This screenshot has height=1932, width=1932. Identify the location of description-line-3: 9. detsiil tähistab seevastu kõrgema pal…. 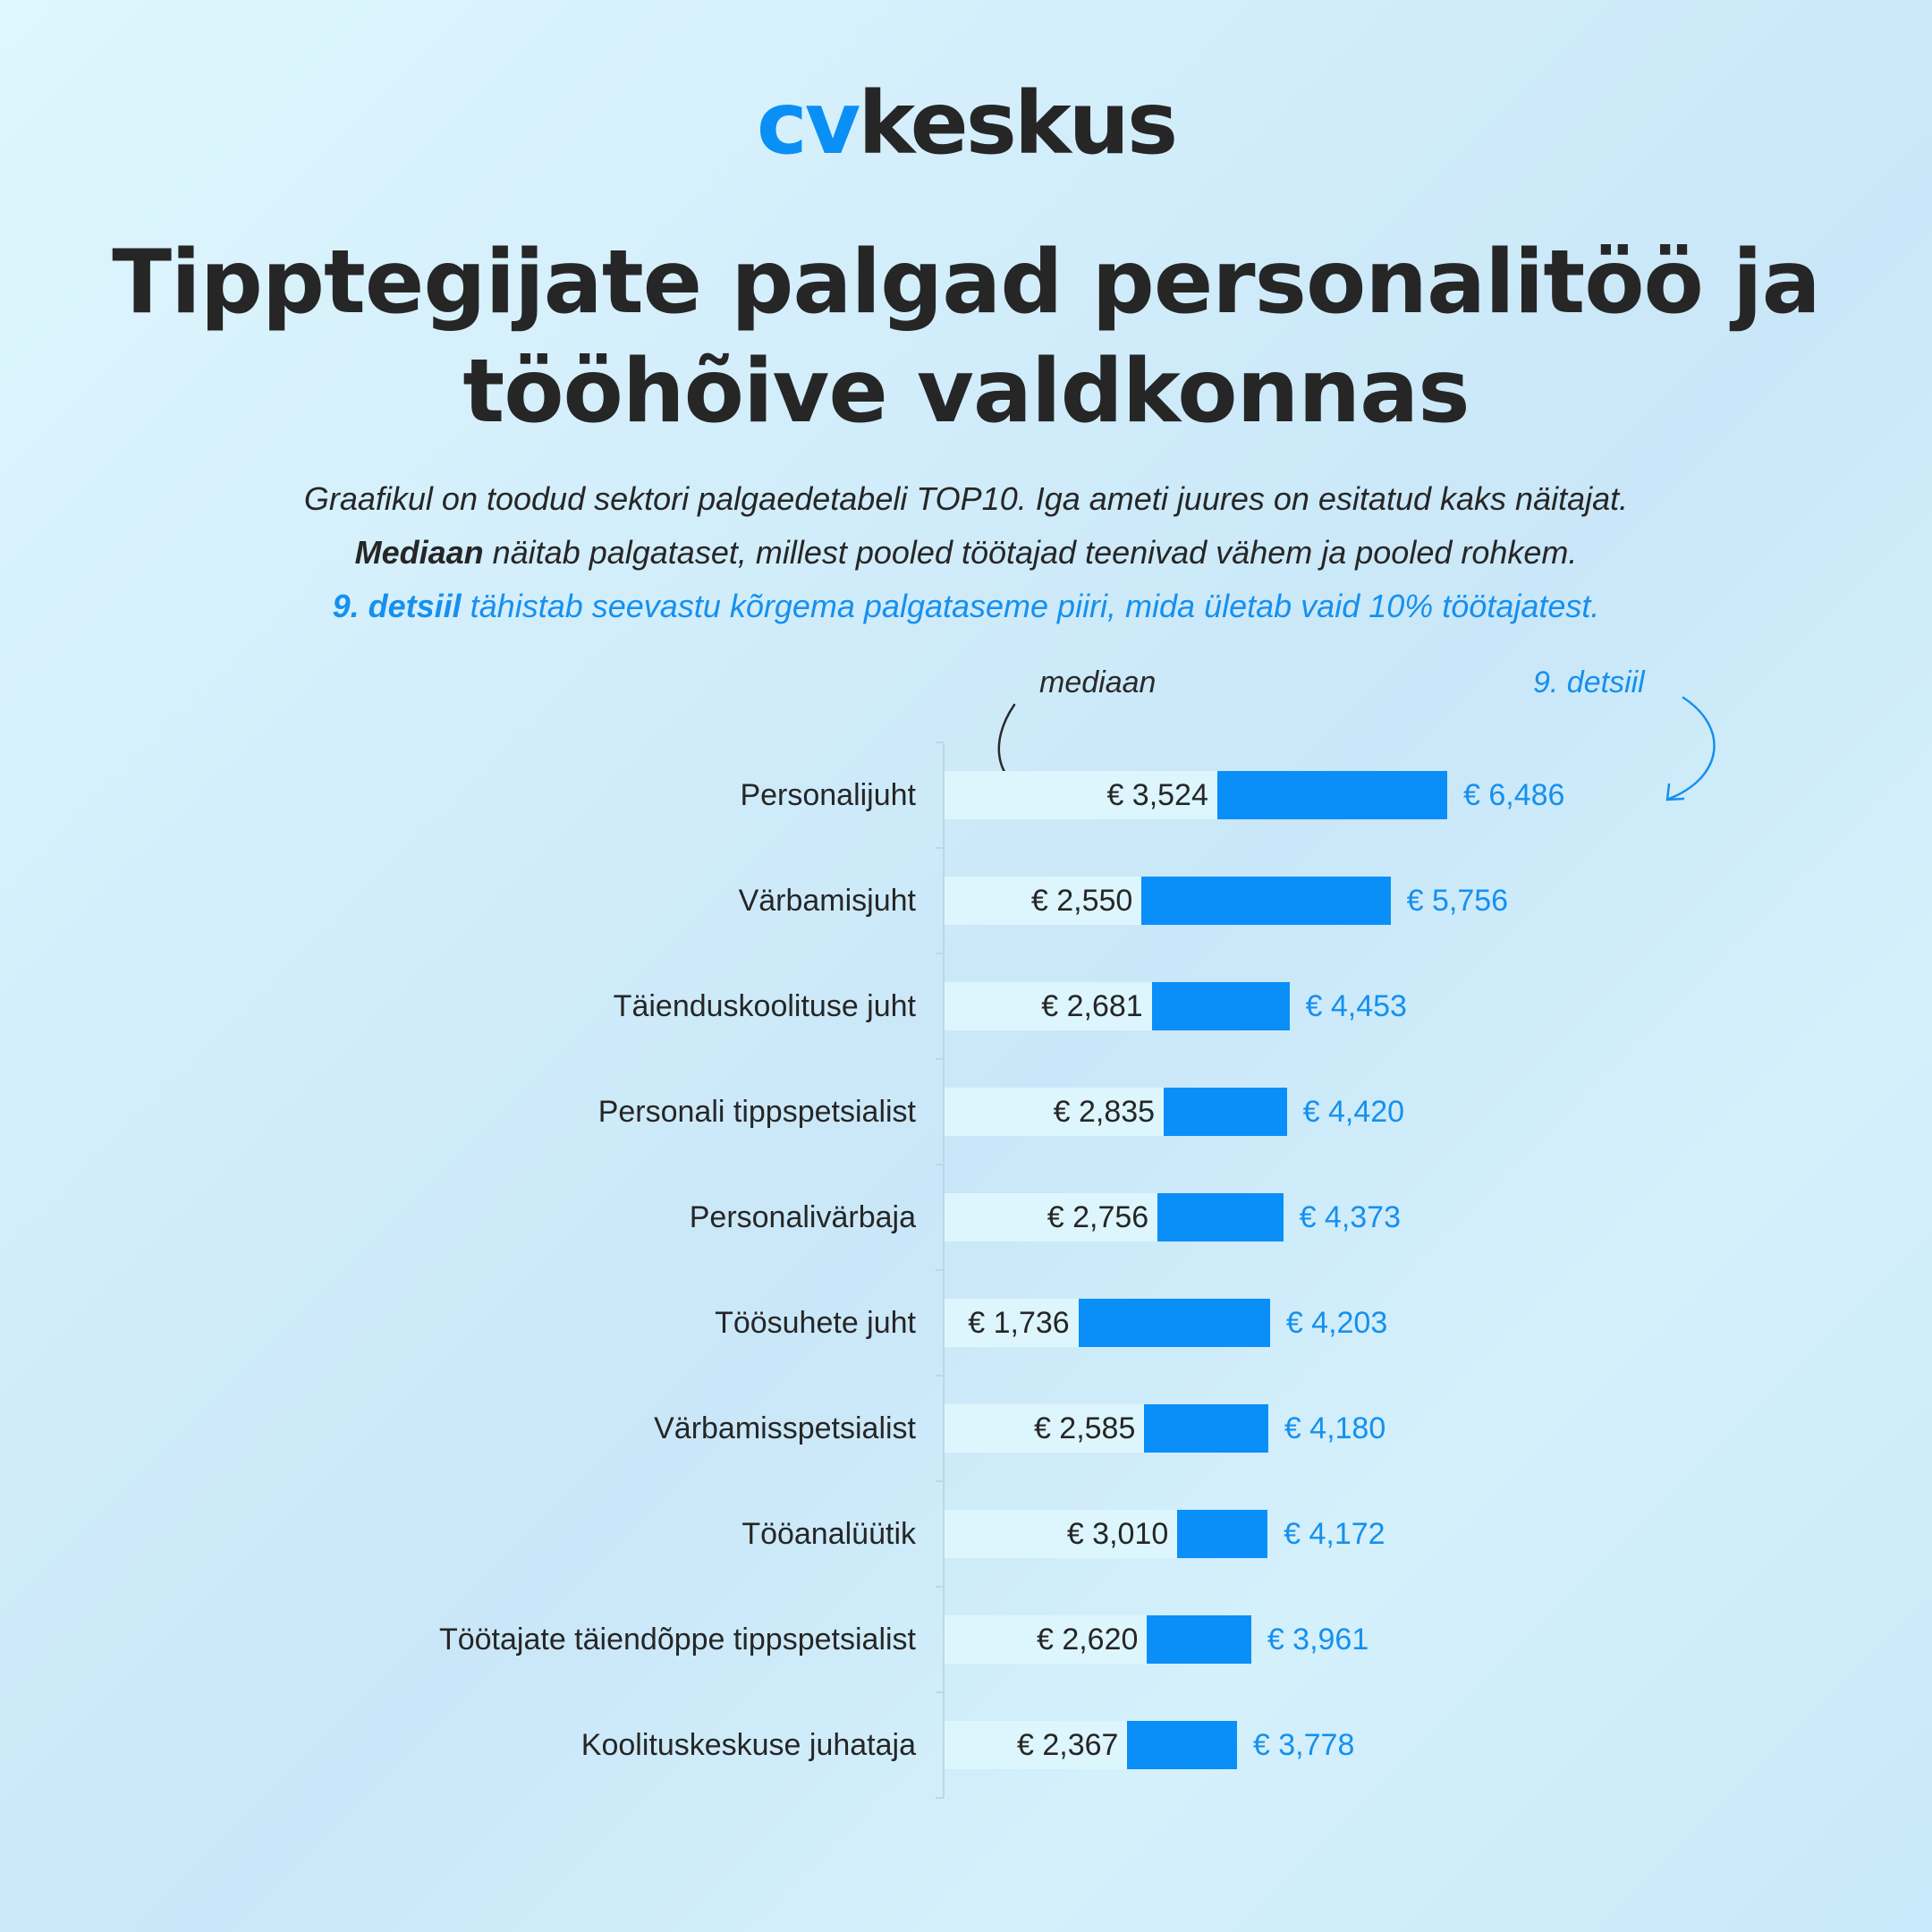
(966, 606).